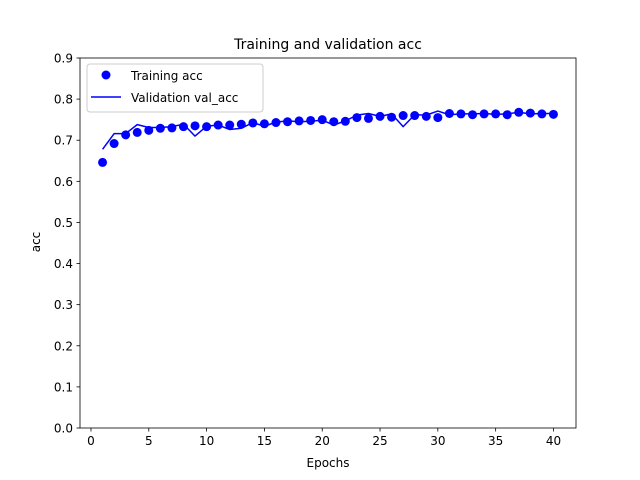  I want to click on y-tick-label: 0.4, so click(63, 264).